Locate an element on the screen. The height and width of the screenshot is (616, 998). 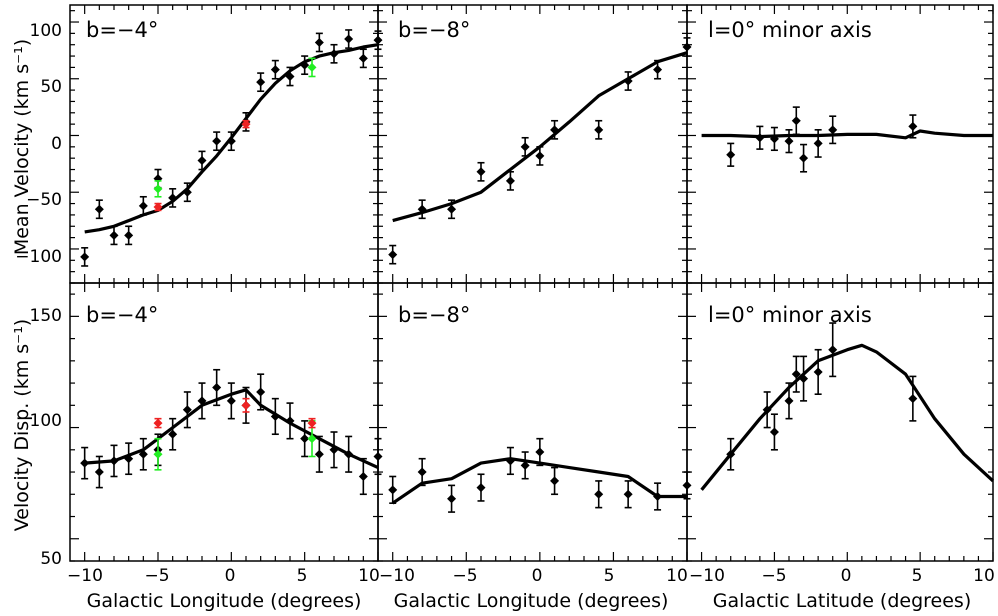
x-axis-title: Galactic Latitude (degrees) is located at coordinates (842, 601).